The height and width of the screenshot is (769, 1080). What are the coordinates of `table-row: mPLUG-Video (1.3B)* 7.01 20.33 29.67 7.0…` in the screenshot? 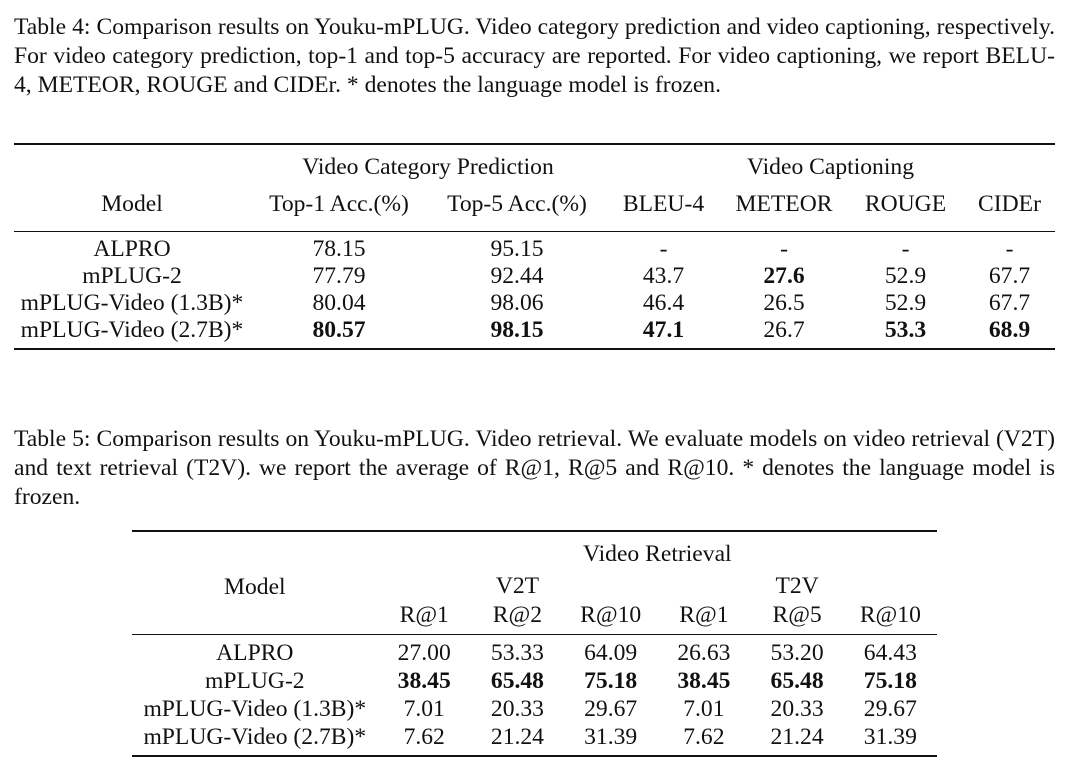 It's located at (534, 709).